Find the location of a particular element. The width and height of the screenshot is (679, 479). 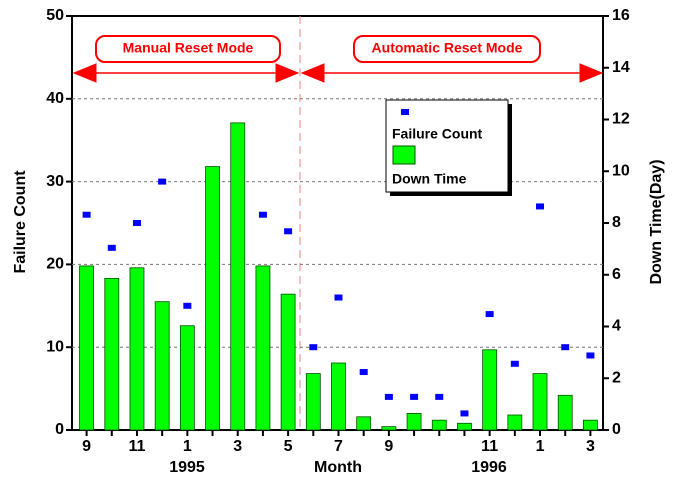

legend-swatch is located at coordinates (404, 155).